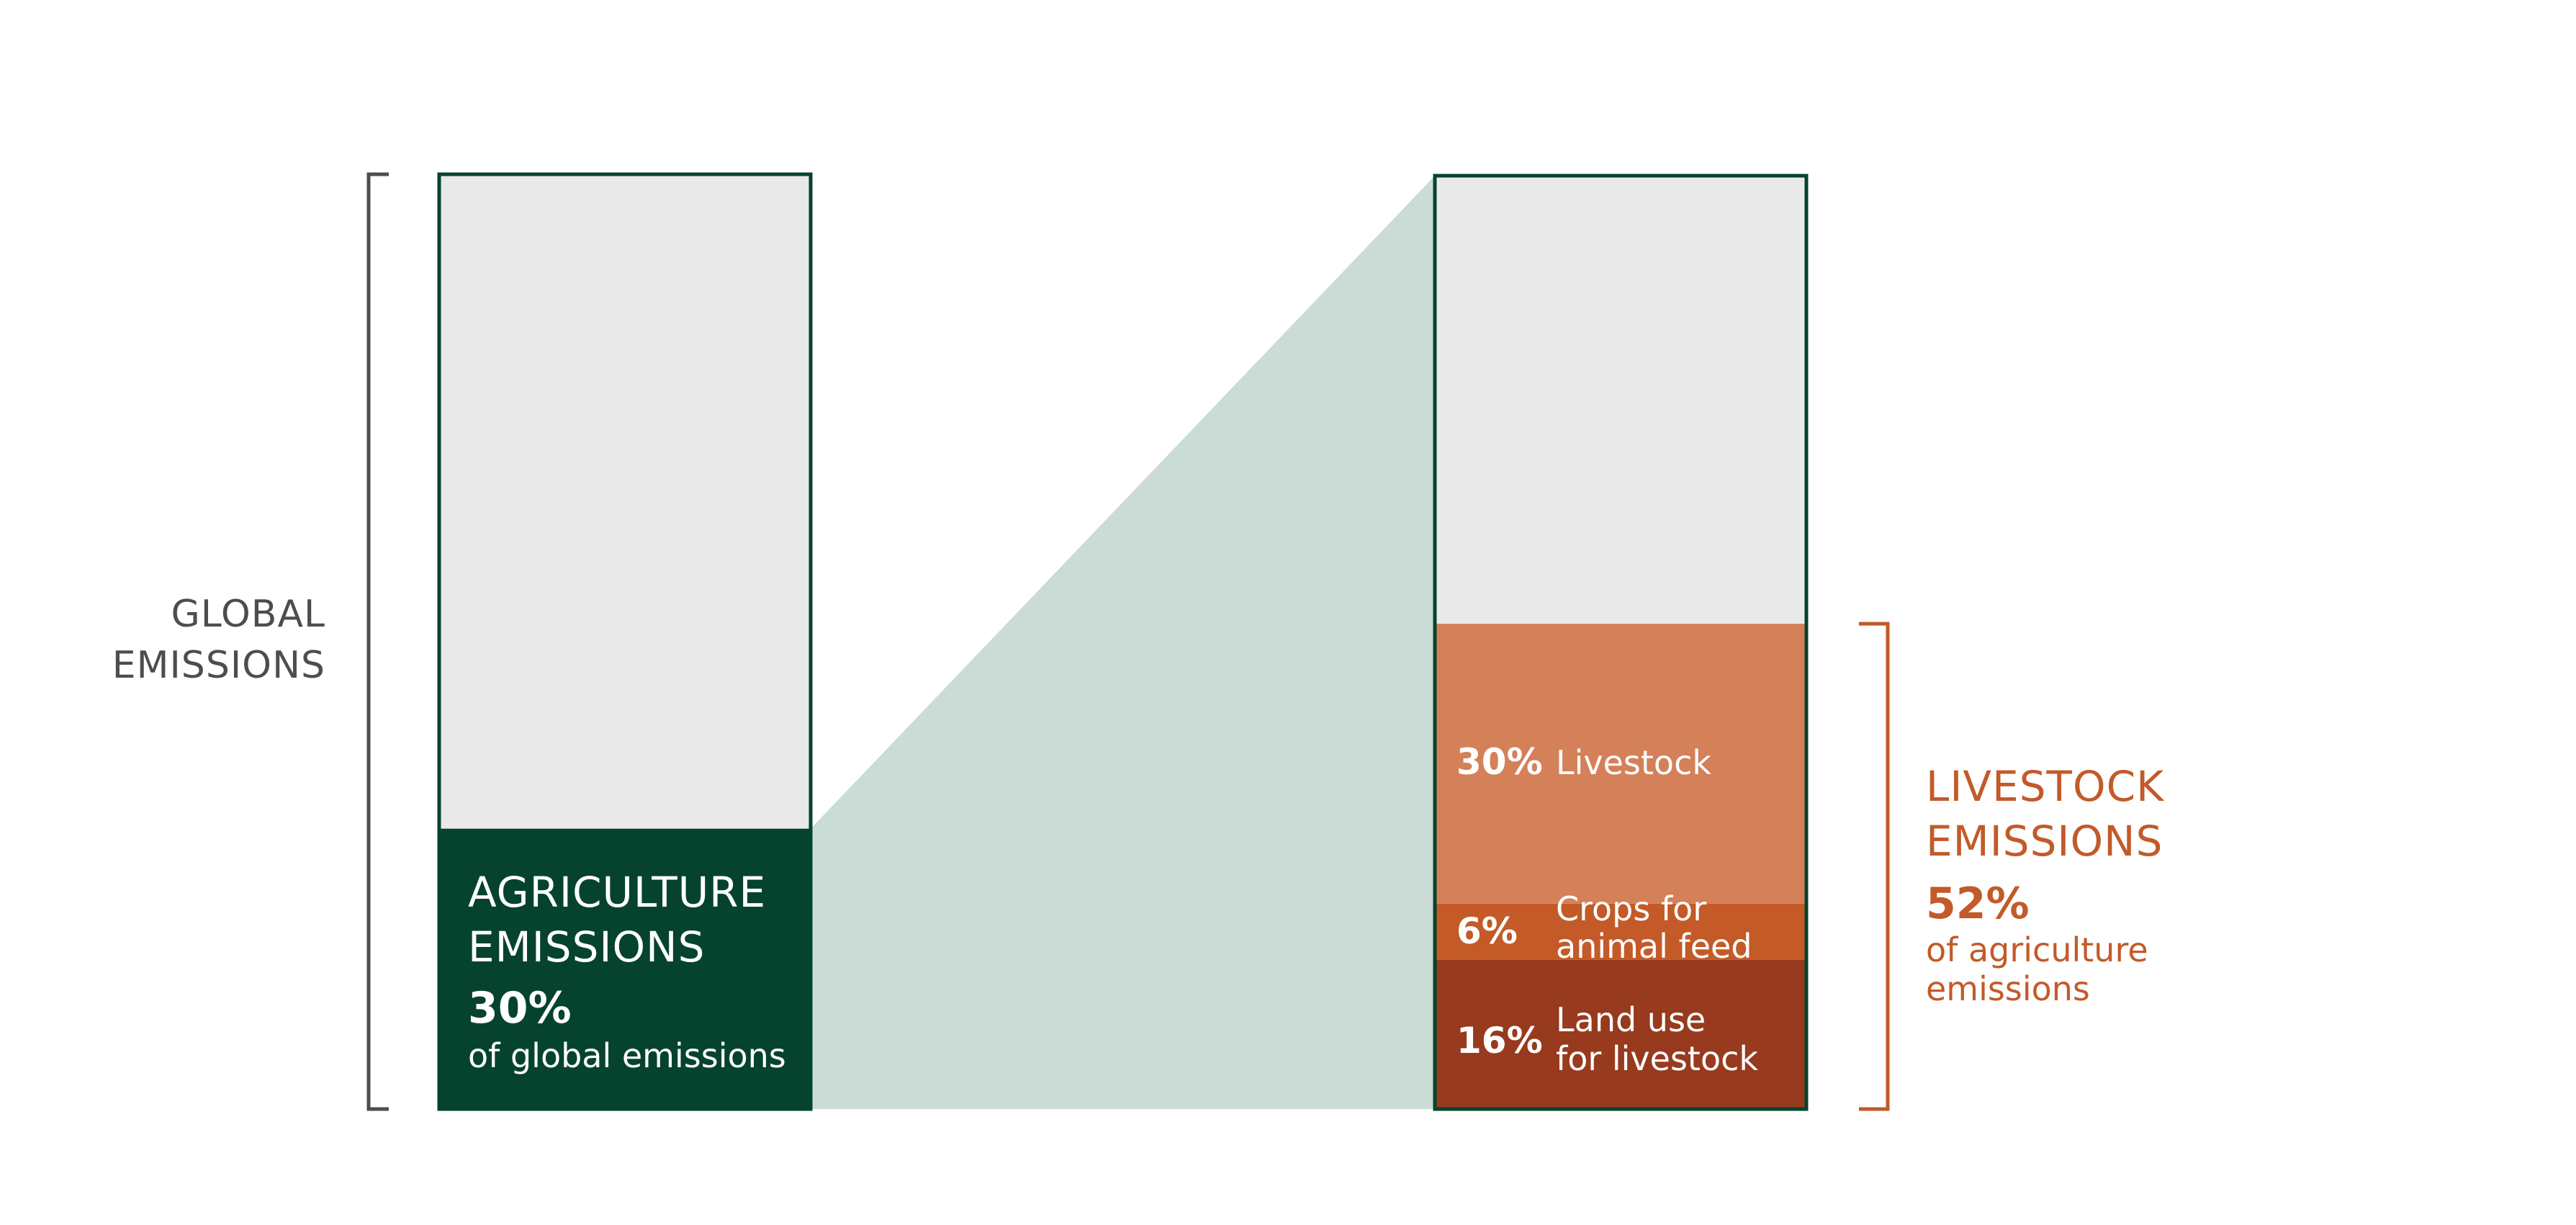  Describe the element at coordinates (2008, 989) in the screenshot. I see `livestock-subtitle-line-2: emissions` at that location.